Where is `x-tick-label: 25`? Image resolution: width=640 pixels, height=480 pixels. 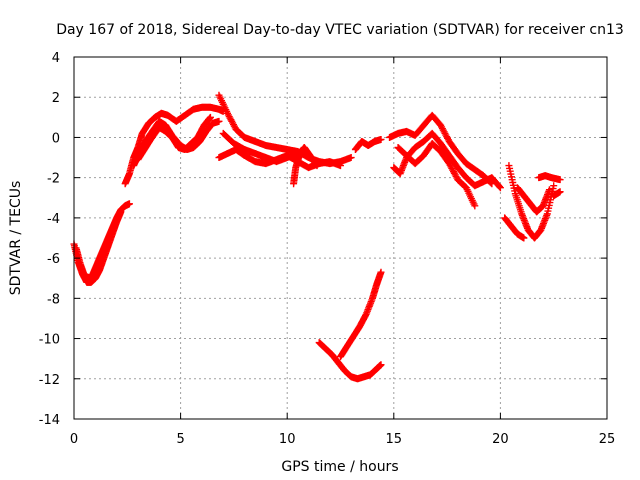
x-tick-label: 25 is located at coordinates (607, 439).